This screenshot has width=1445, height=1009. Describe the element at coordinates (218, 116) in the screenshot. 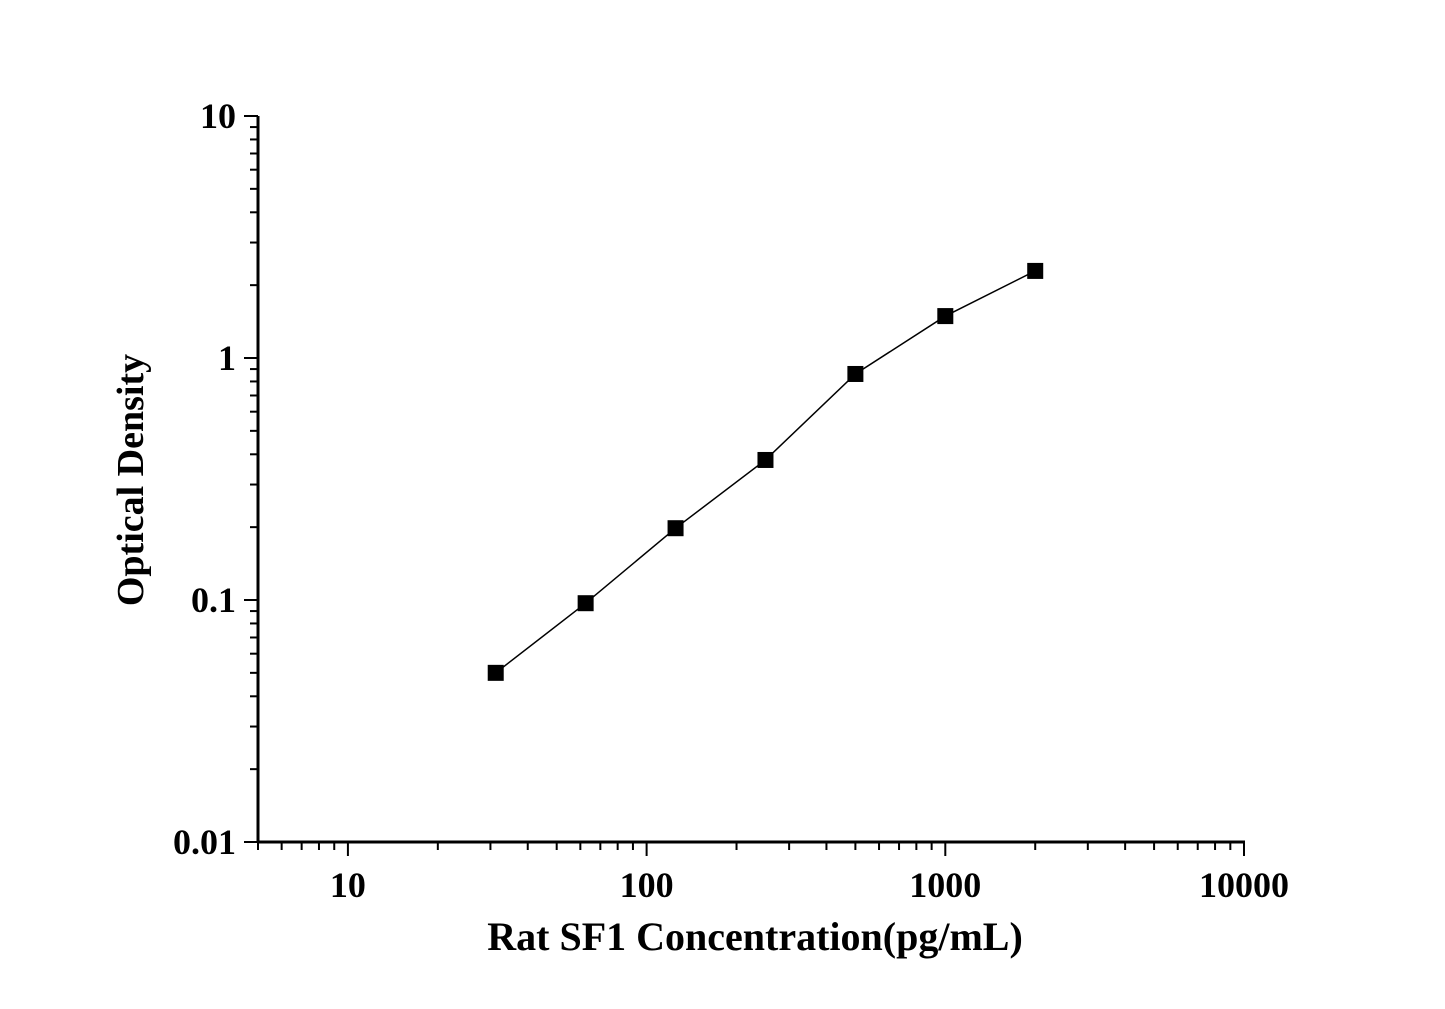

I see `y-tick-label: 10` at that location.